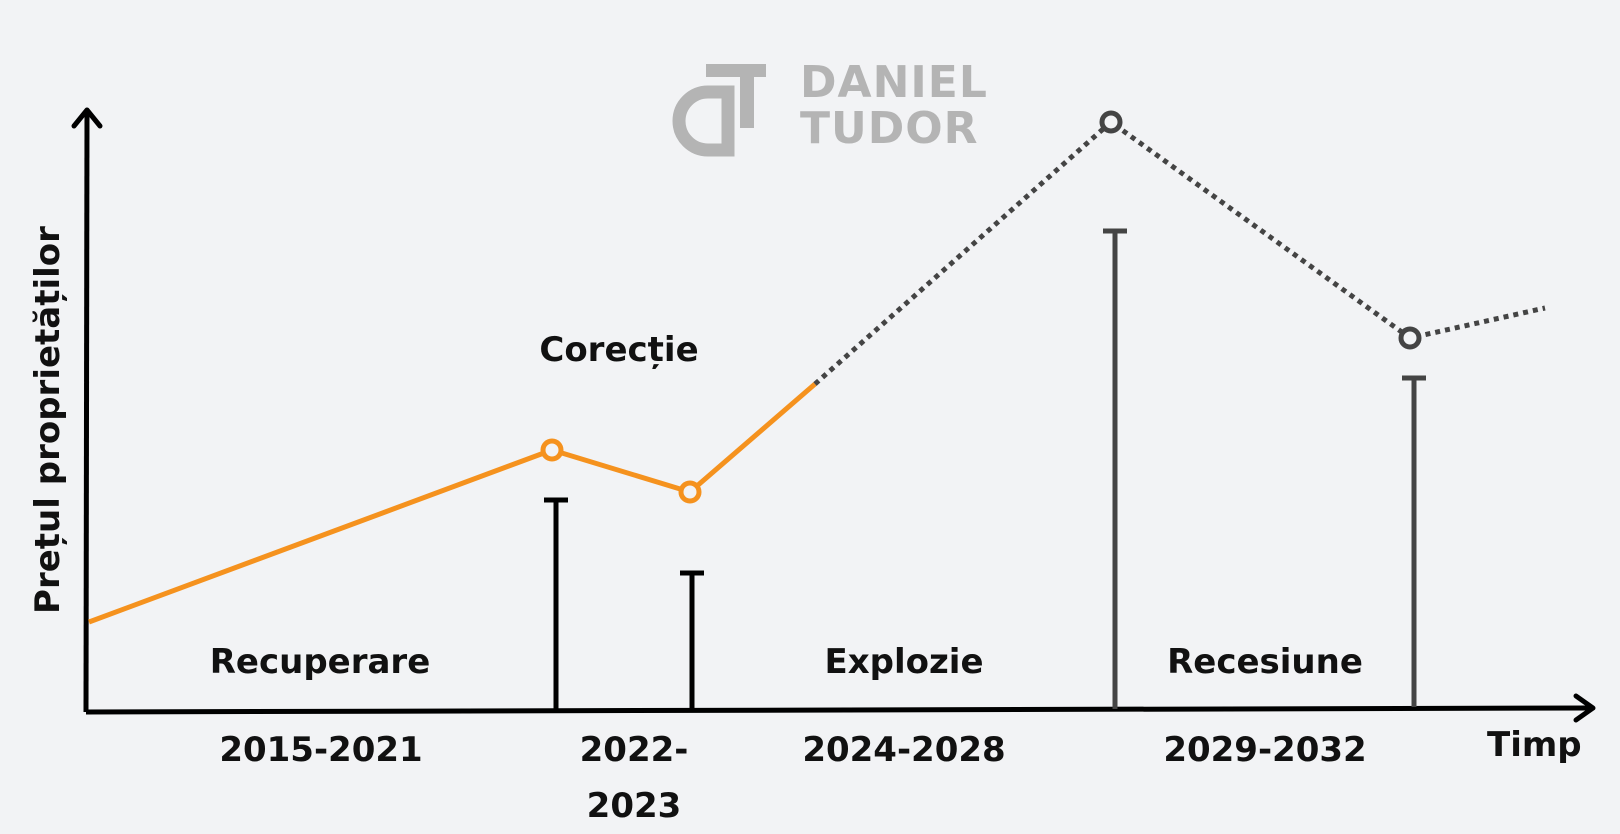  Describe the element at coordinates (894, 82) in the screenshot. I see `logo-line-1: DANIEL` at that location.